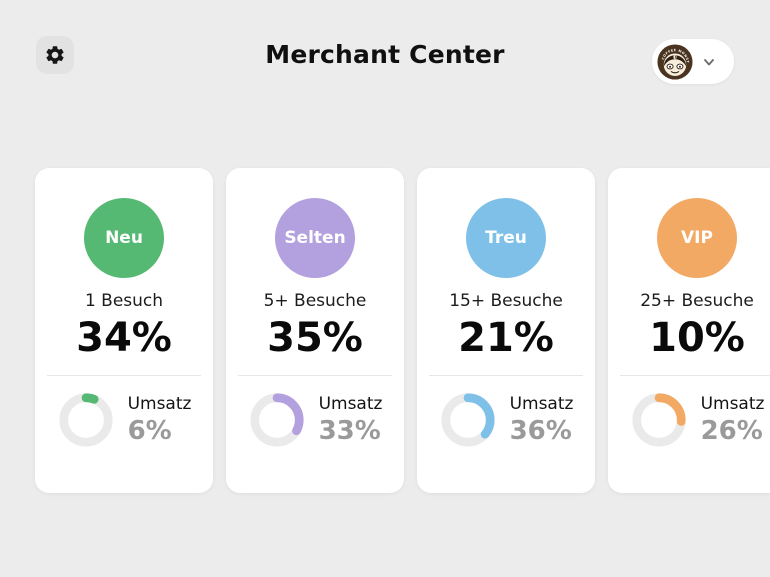  I want to click on segment-label: Selten, so click(315, 238).